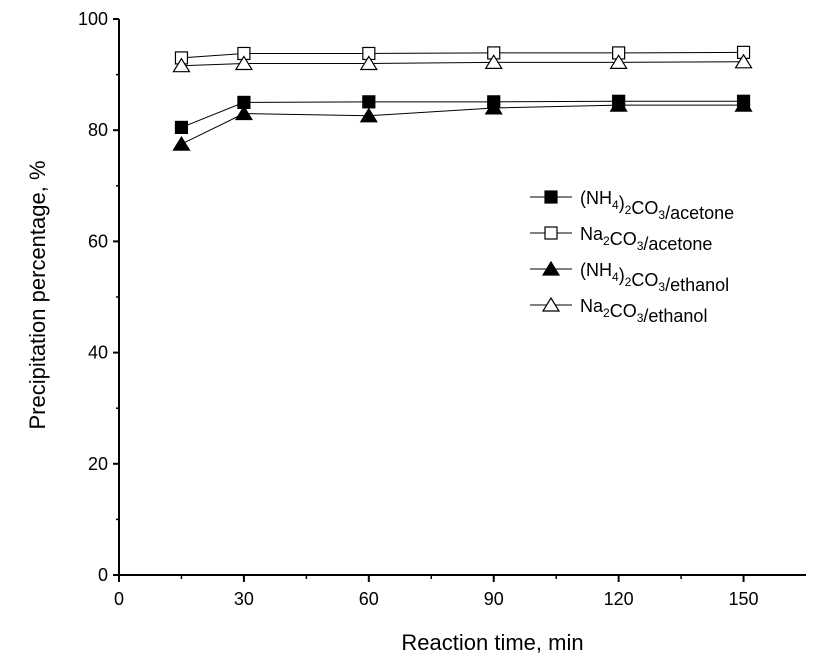 This screenshot has width=825, height=665. What do you see at coordinates (98, 241) in the screenshot?
I see `y-tick-label: 60` at bounding box center [98, 241].